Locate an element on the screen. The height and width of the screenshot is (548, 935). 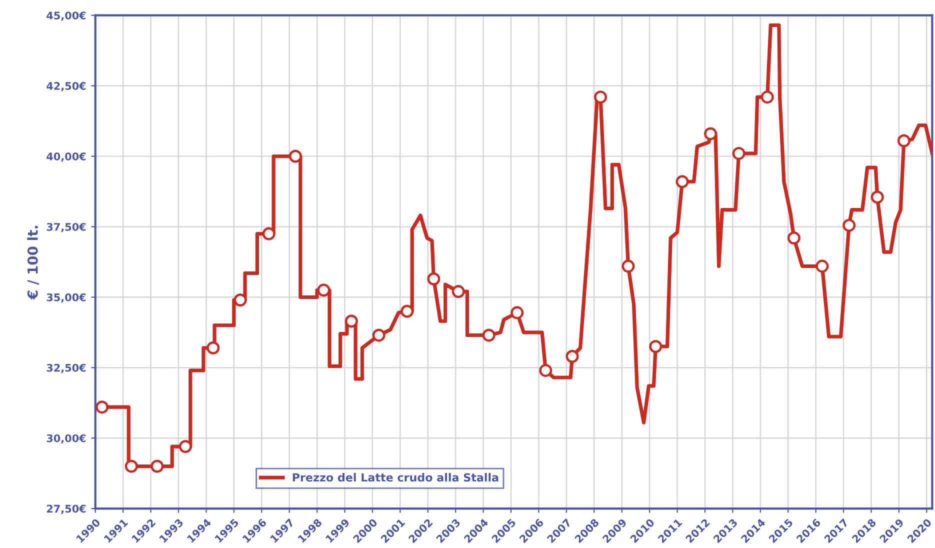
y-tick-label: 35,00€ is located at coordinates (66, 298).